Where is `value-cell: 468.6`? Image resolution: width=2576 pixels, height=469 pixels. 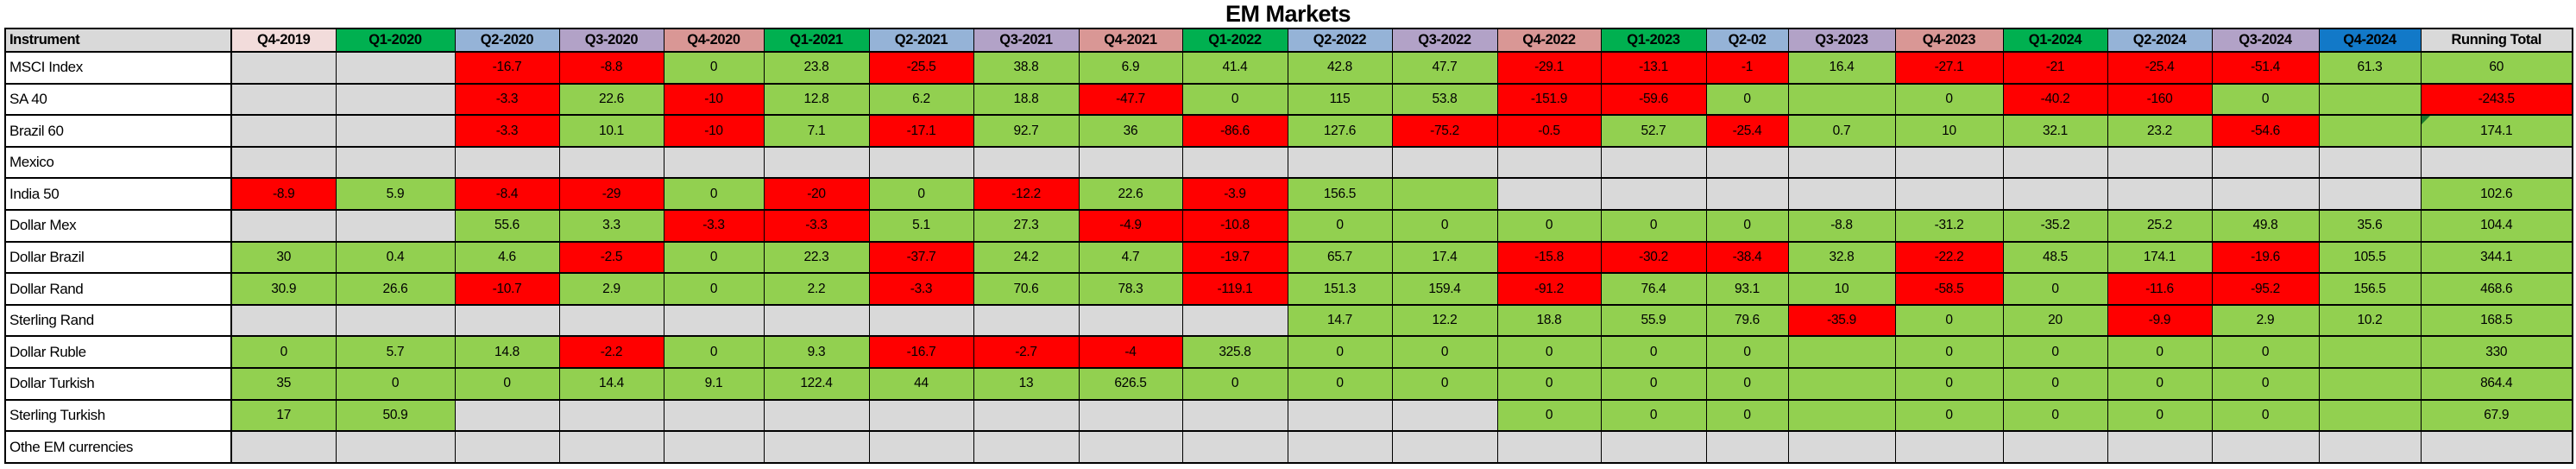 value-cell: 468.6 is located at coordinates (2497, 289).